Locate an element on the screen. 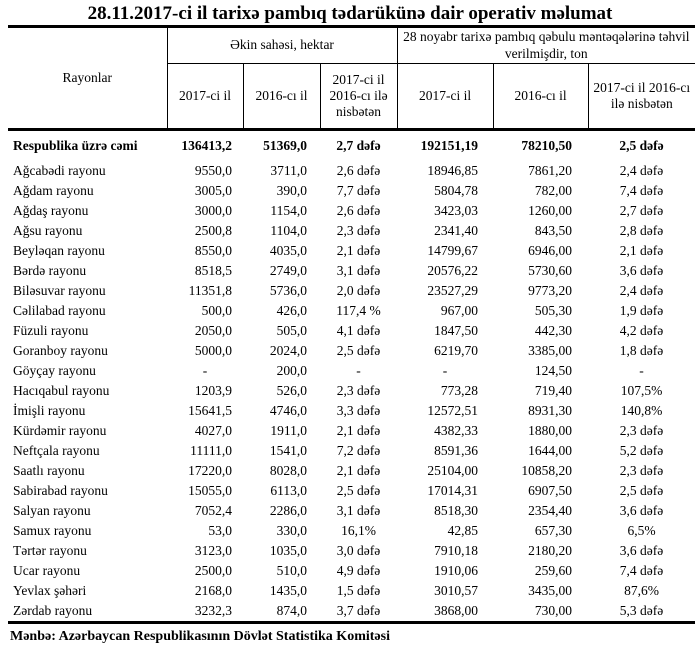  value-cell: 426,0 is located at coordinates (291, 310).